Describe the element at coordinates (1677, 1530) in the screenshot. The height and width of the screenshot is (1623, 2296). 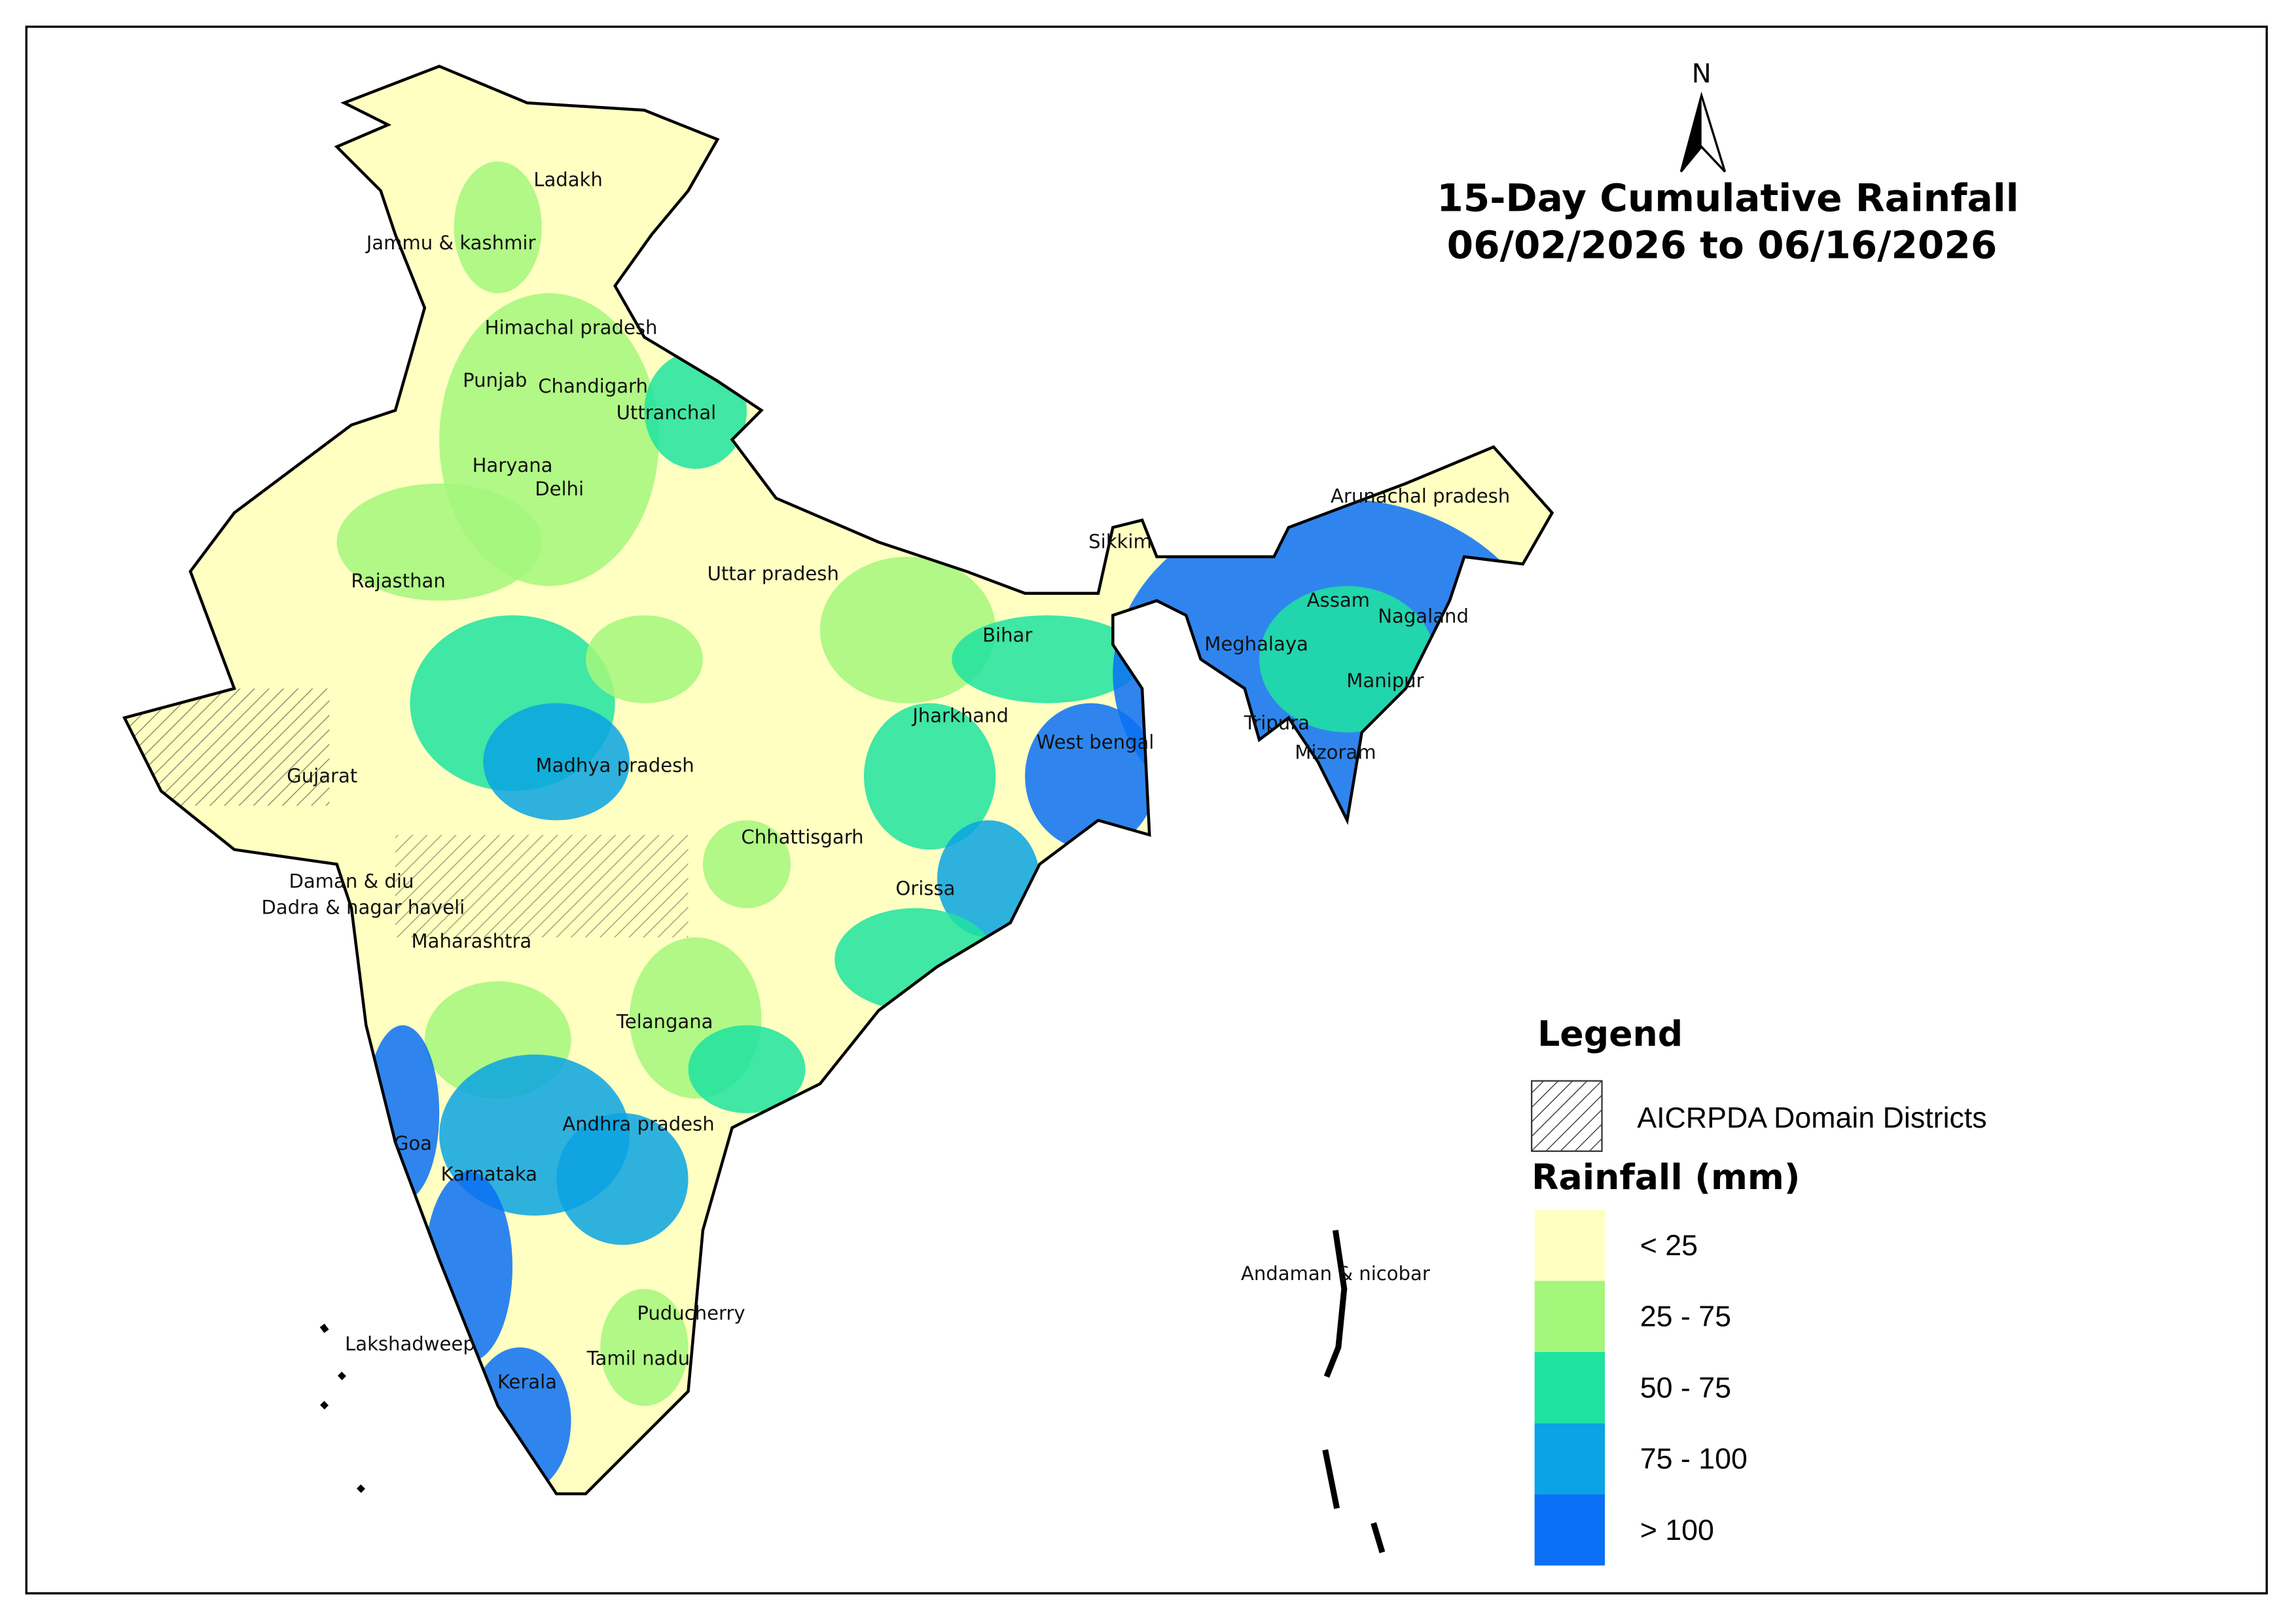
I see `legend-label: > 100` at that location.